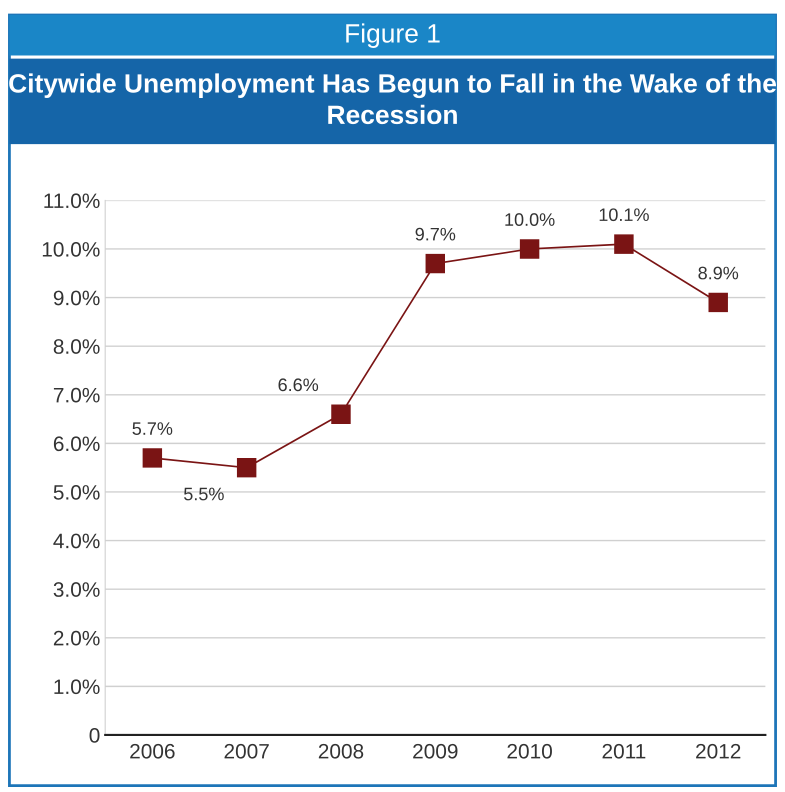 This screenshot has width=785, height=792. What do you see at coordinates (77, 492) in the screenshot?
I see `y-tick-label: 5.0%` at bounding box center [77, 492].